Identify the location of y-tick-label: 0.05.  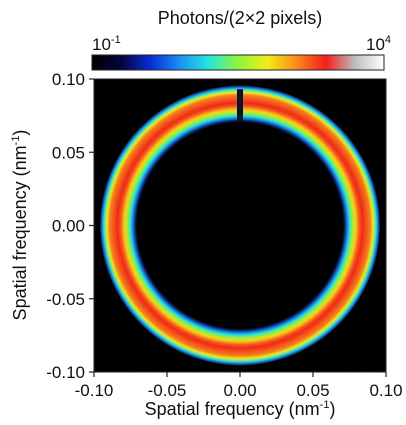
(68, 152).